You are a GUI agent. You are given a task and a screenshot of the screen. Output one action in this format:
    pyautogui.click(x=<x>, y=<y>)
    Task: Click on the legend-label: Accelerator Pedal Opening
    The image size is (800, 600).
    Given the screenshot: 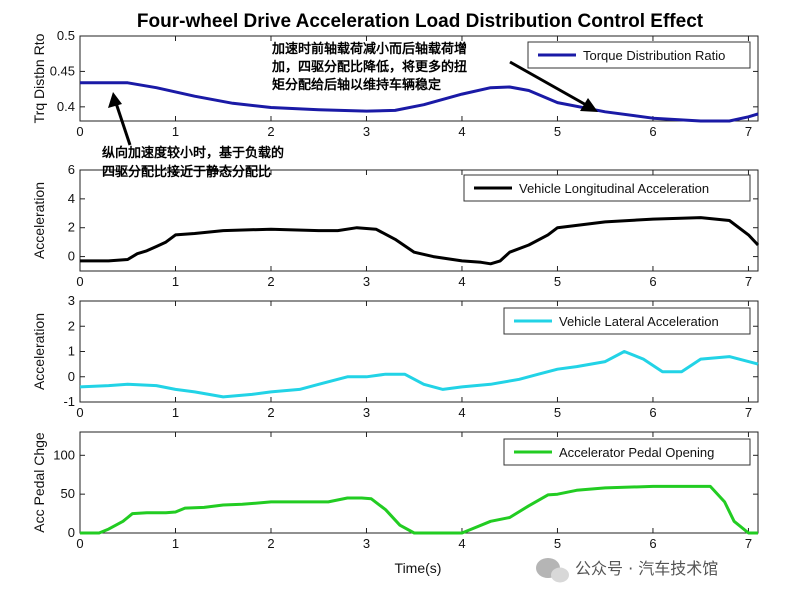 What is the action you would take?
    pyautogui.click(x=636, y=452)
    